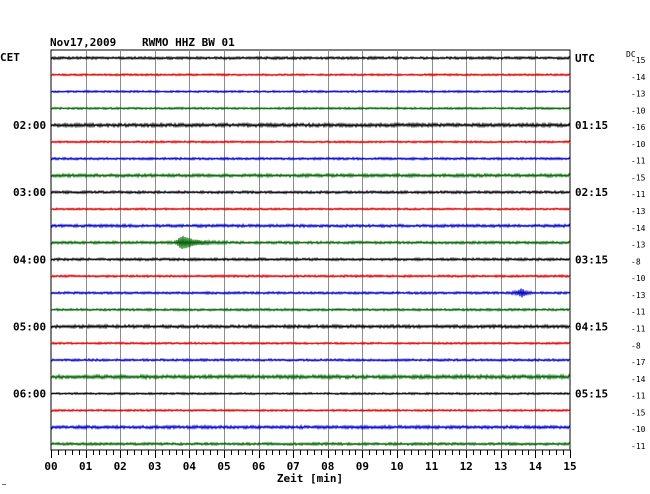 The width and height of the screenshot is (650, 494). I want to click on x-tick-label: 14, so click(536, 466).